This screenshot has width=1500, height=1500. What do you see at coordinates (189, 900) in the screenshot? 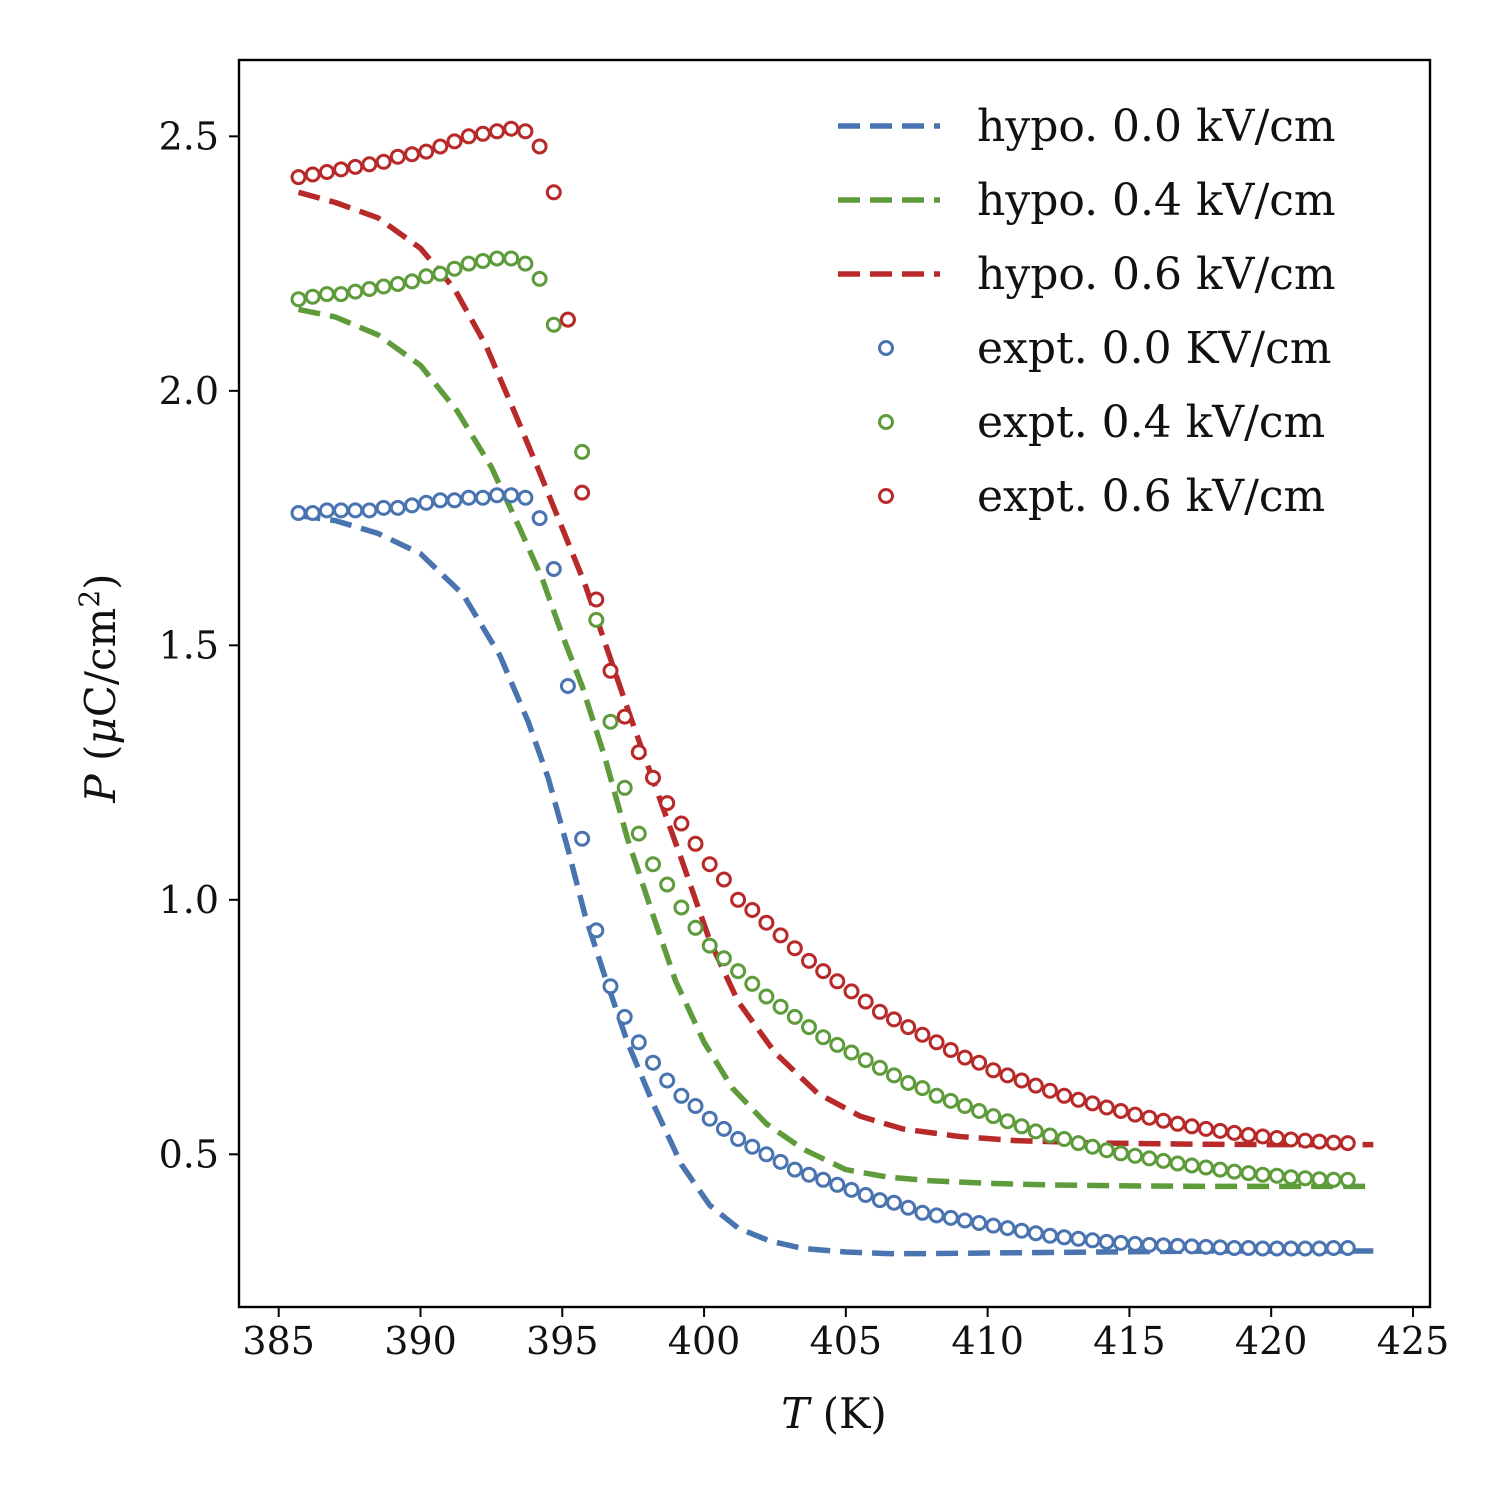
I see `y-tick-label: 1.0` at bounding box center [189, 900].